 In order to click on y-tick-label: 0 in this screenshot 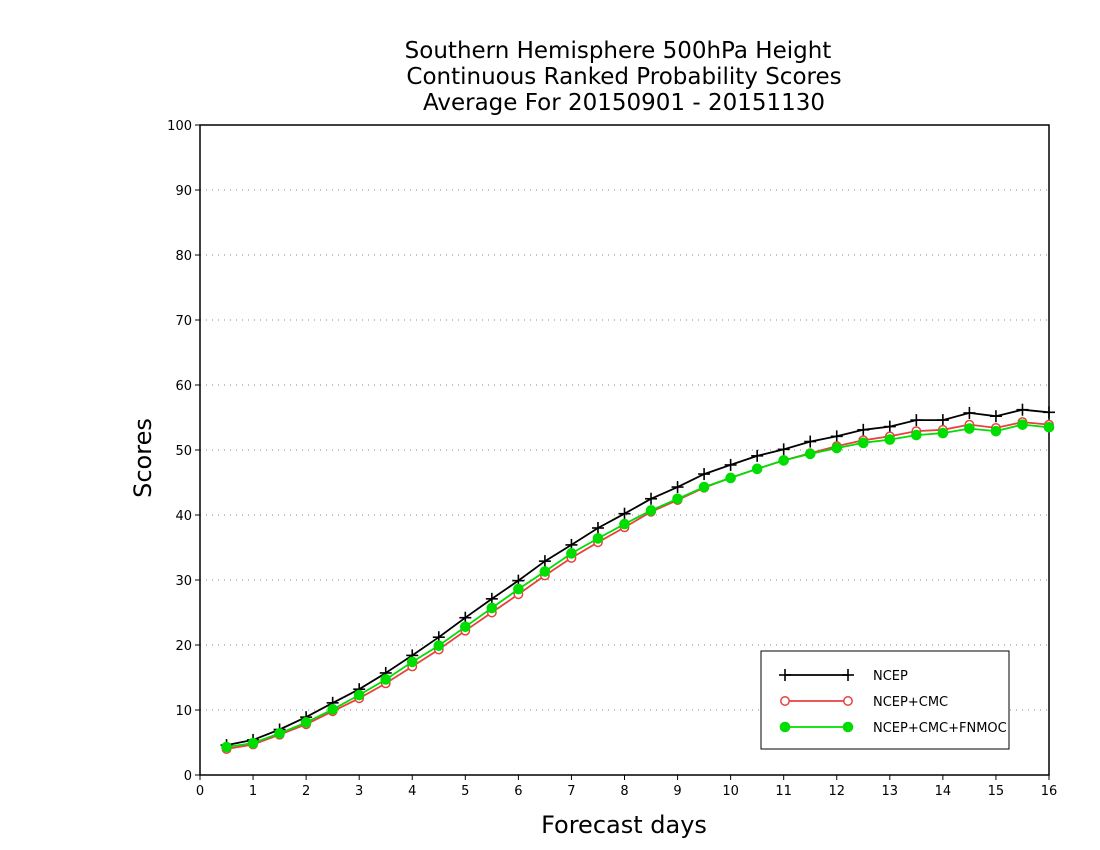, I will do `click(188, 776)`.